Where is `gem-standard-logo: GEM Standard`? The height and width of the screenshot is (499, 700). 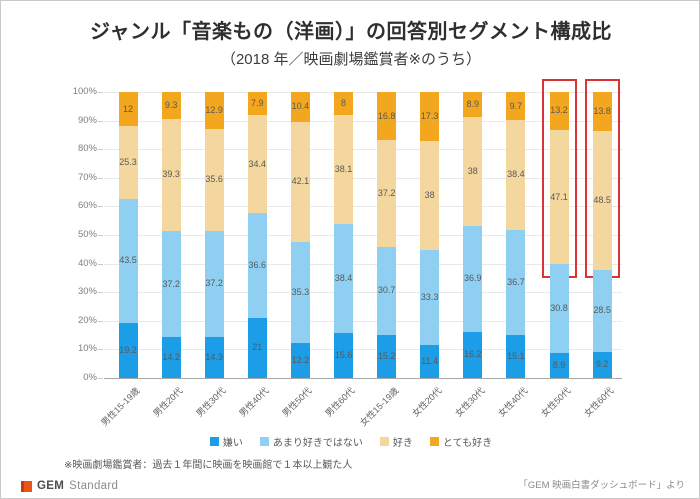
gem-standard-logo: GEM Standard is located at coordinates (69, 486).